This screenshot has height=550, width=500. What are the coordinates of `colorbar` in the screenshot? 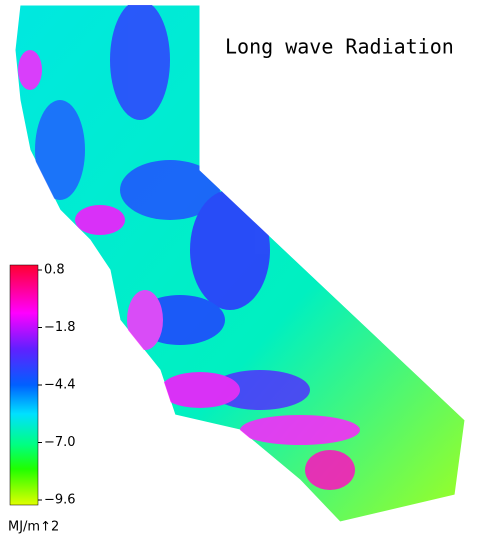 It's located at (24, 385).